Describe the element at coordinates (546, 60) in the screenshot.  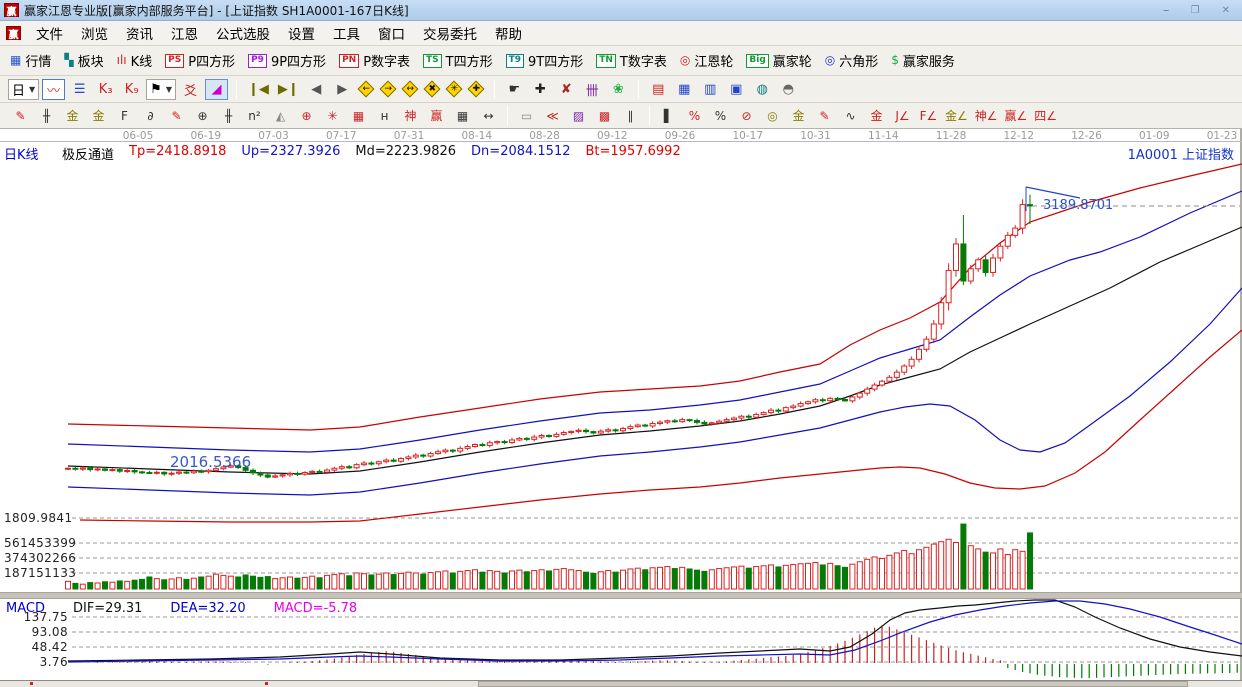
I see `nine-t-square-button: T9 9T四方形` at that location.